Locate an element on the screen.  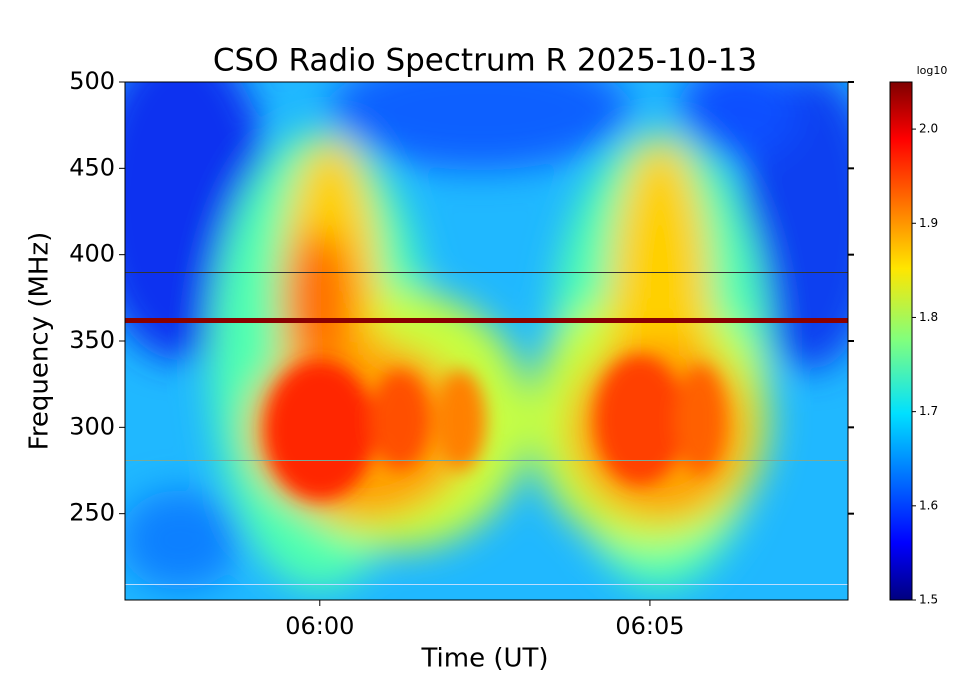
y-tick-label: 350 is located at coordinates (92, 340).